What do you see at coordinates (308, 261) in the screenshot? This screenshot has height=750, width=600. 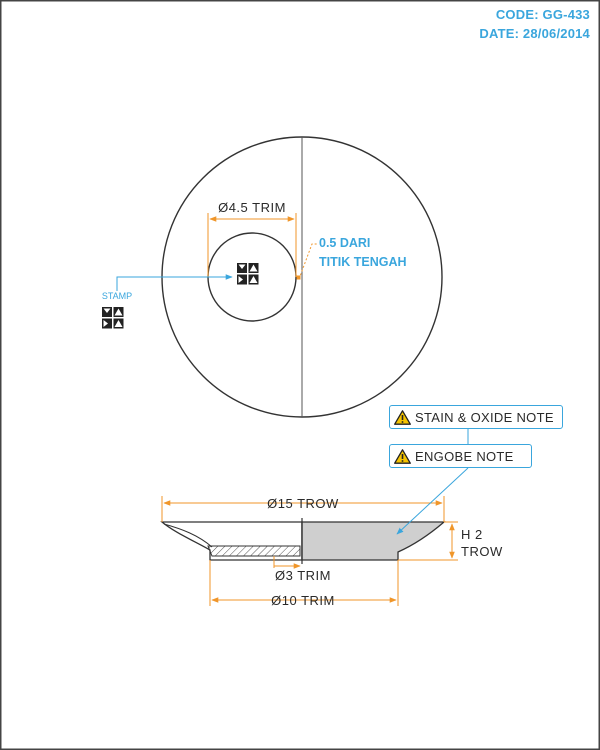 I see `offset-note-leader` at bounding box center [308, 261].